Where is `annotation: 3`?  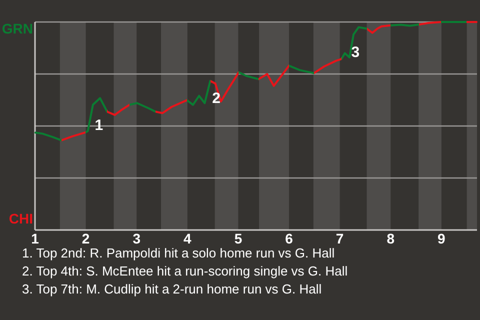 annotation: 3 is located at coordinates (355, 52).